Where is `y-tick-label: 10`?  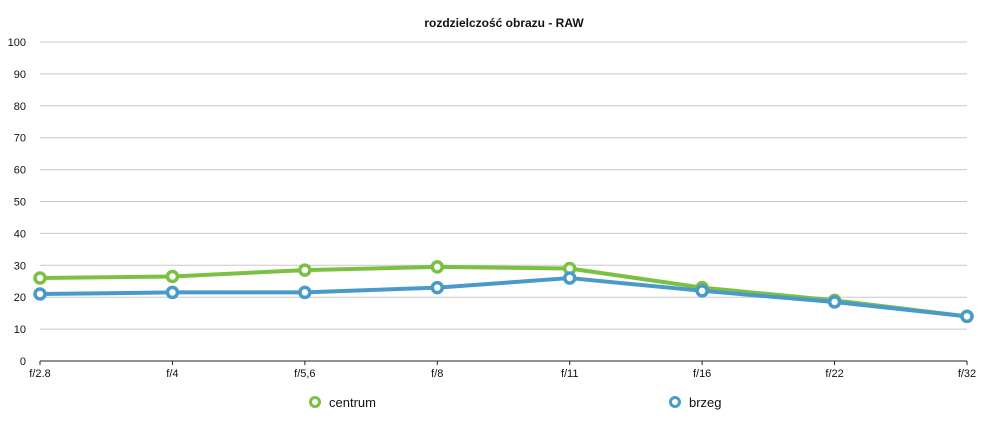 y-tick-label: 10 is located at coordinates (20, 330).